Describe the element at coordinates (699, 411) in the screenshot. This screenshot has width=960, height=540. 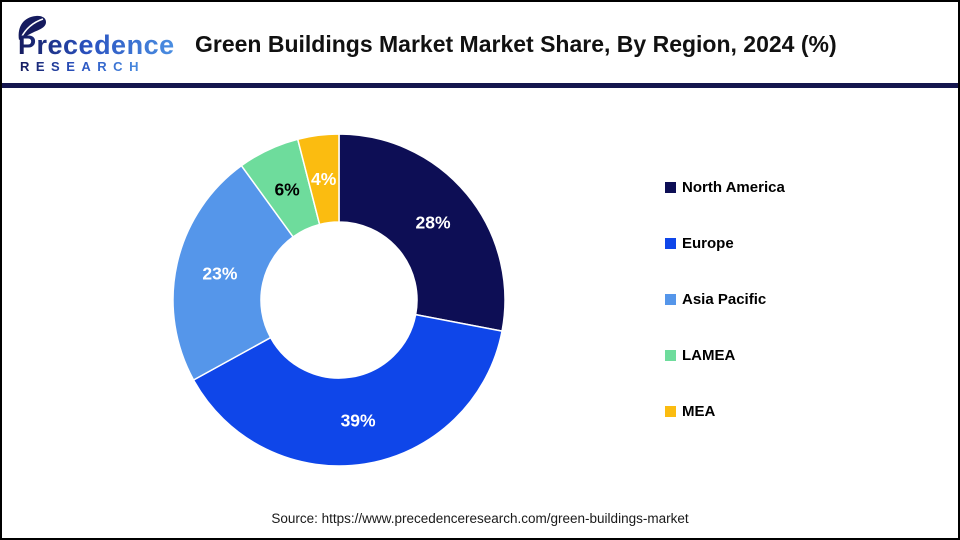
I see `legend-label: MEA` at that location.